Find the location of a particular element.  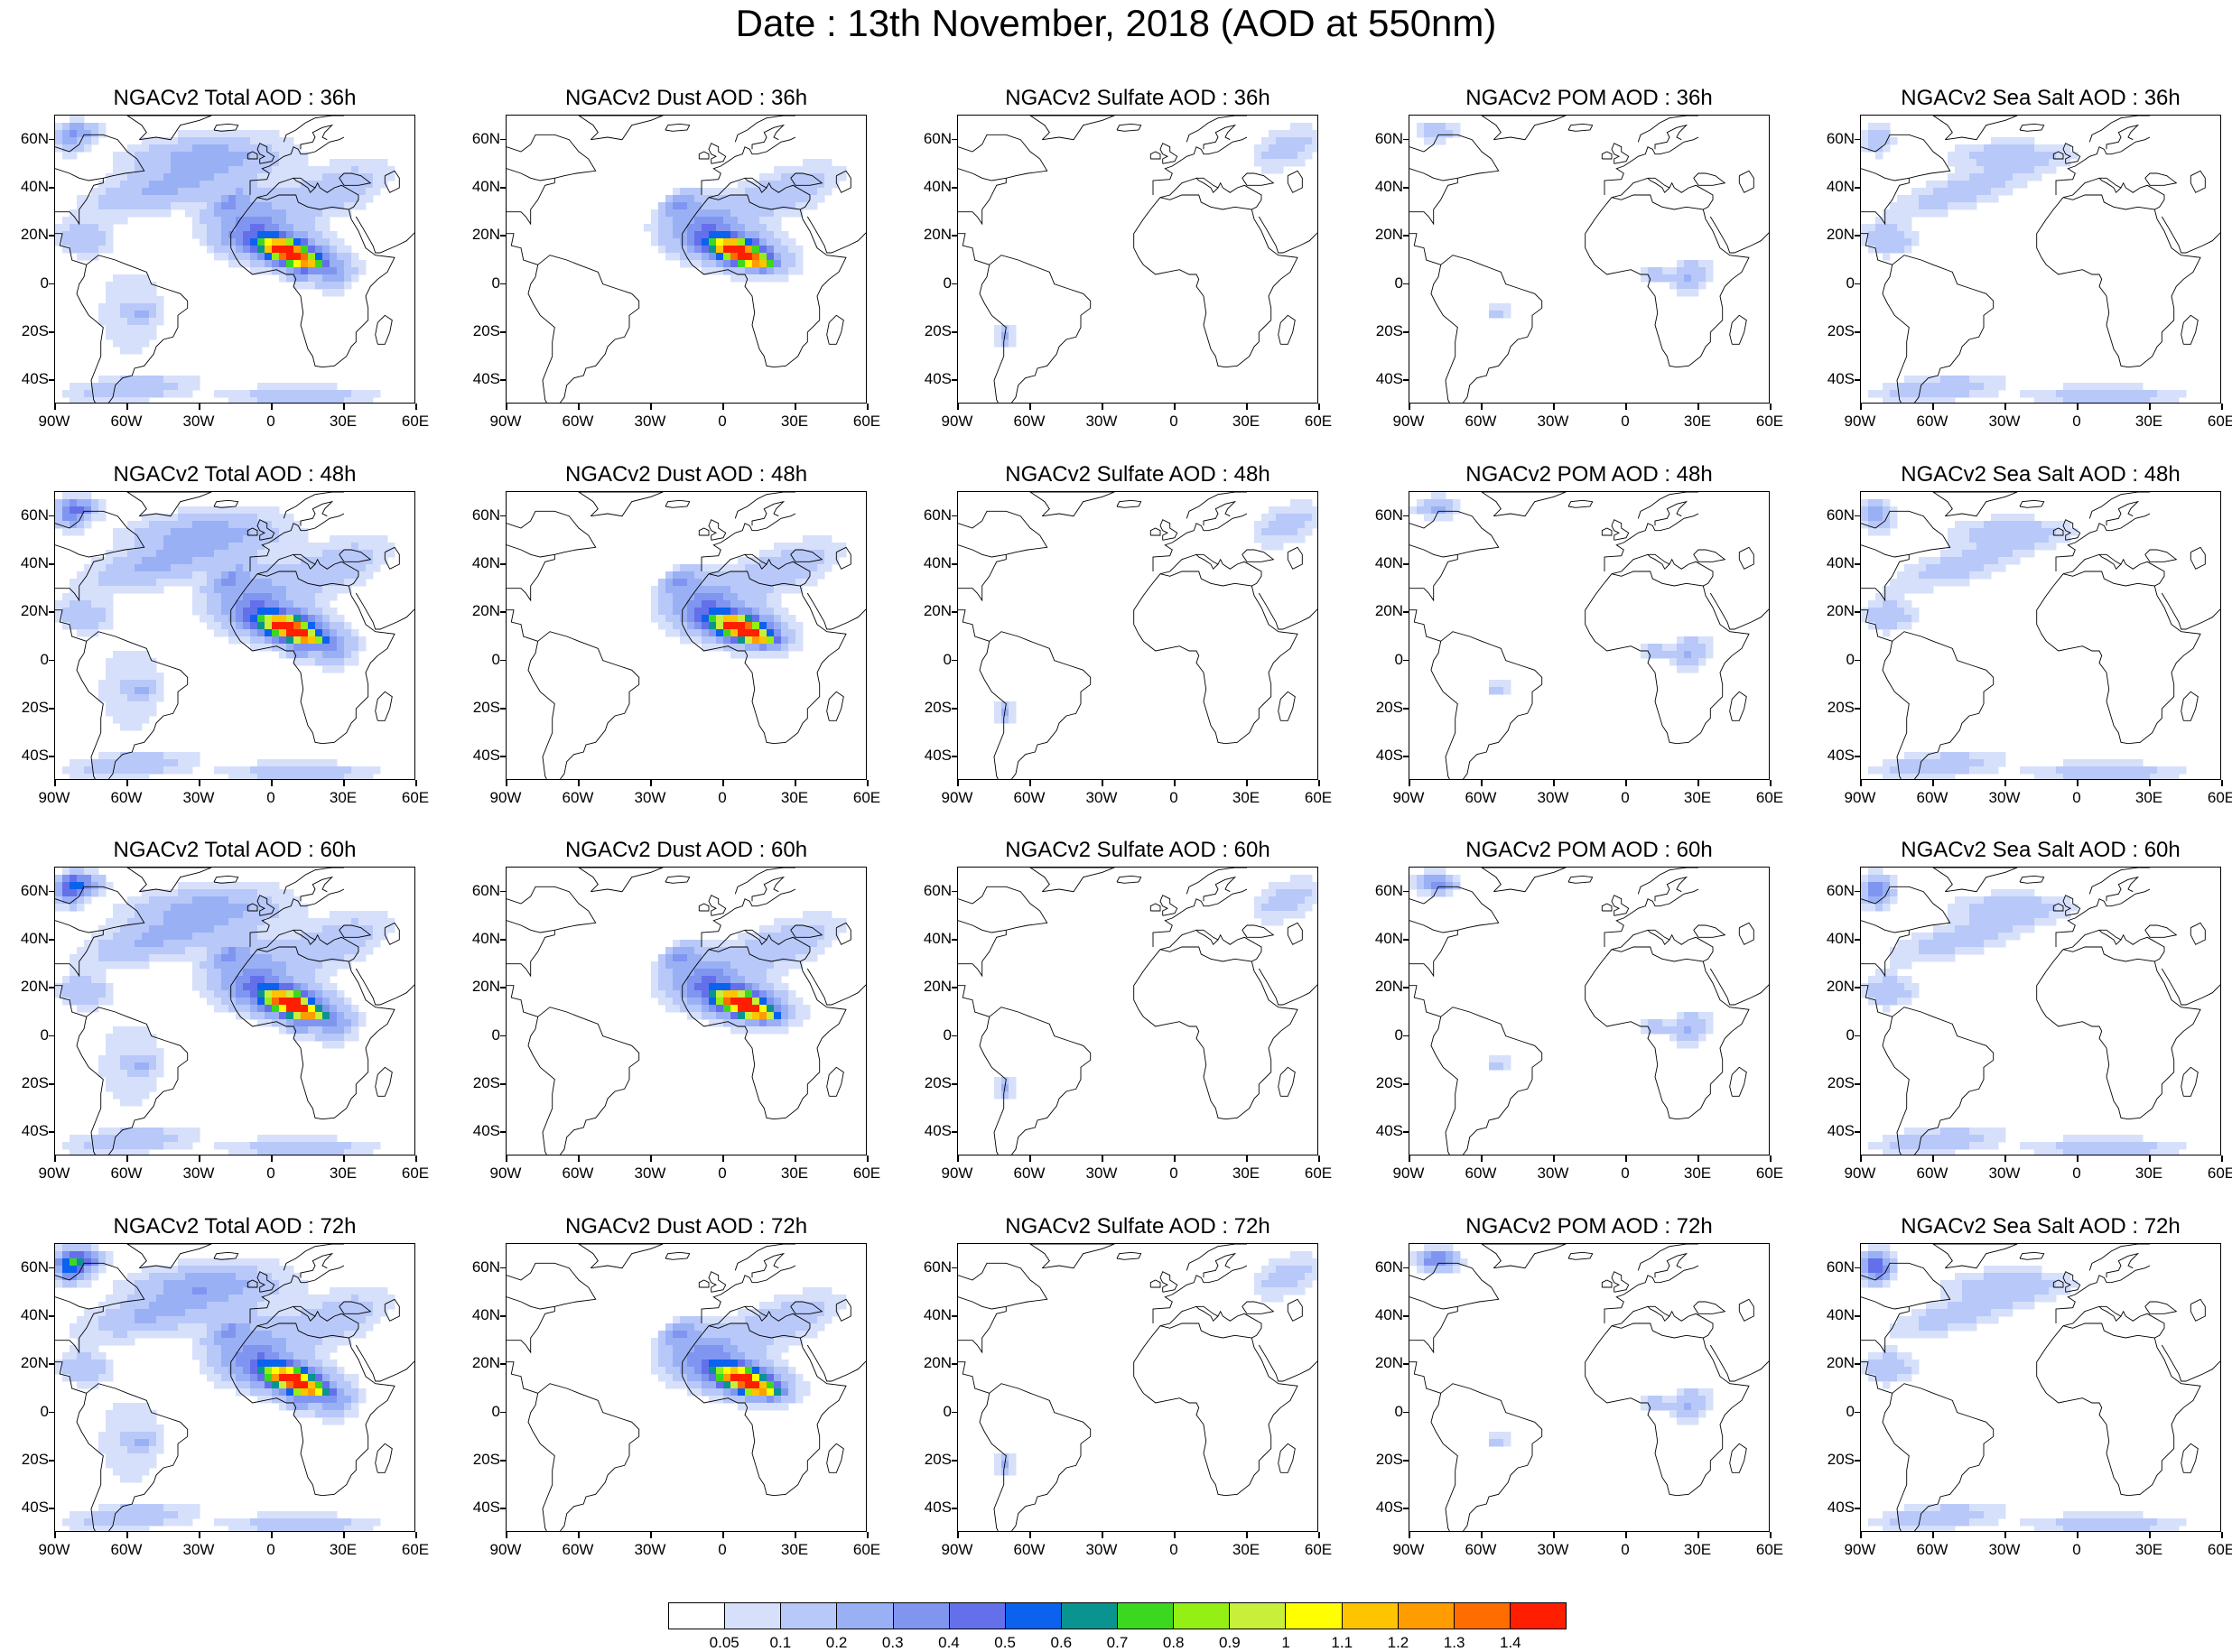

panel-title: NGACv2 Sulfate AOD : 48h is located at coordinates (1137, 474).